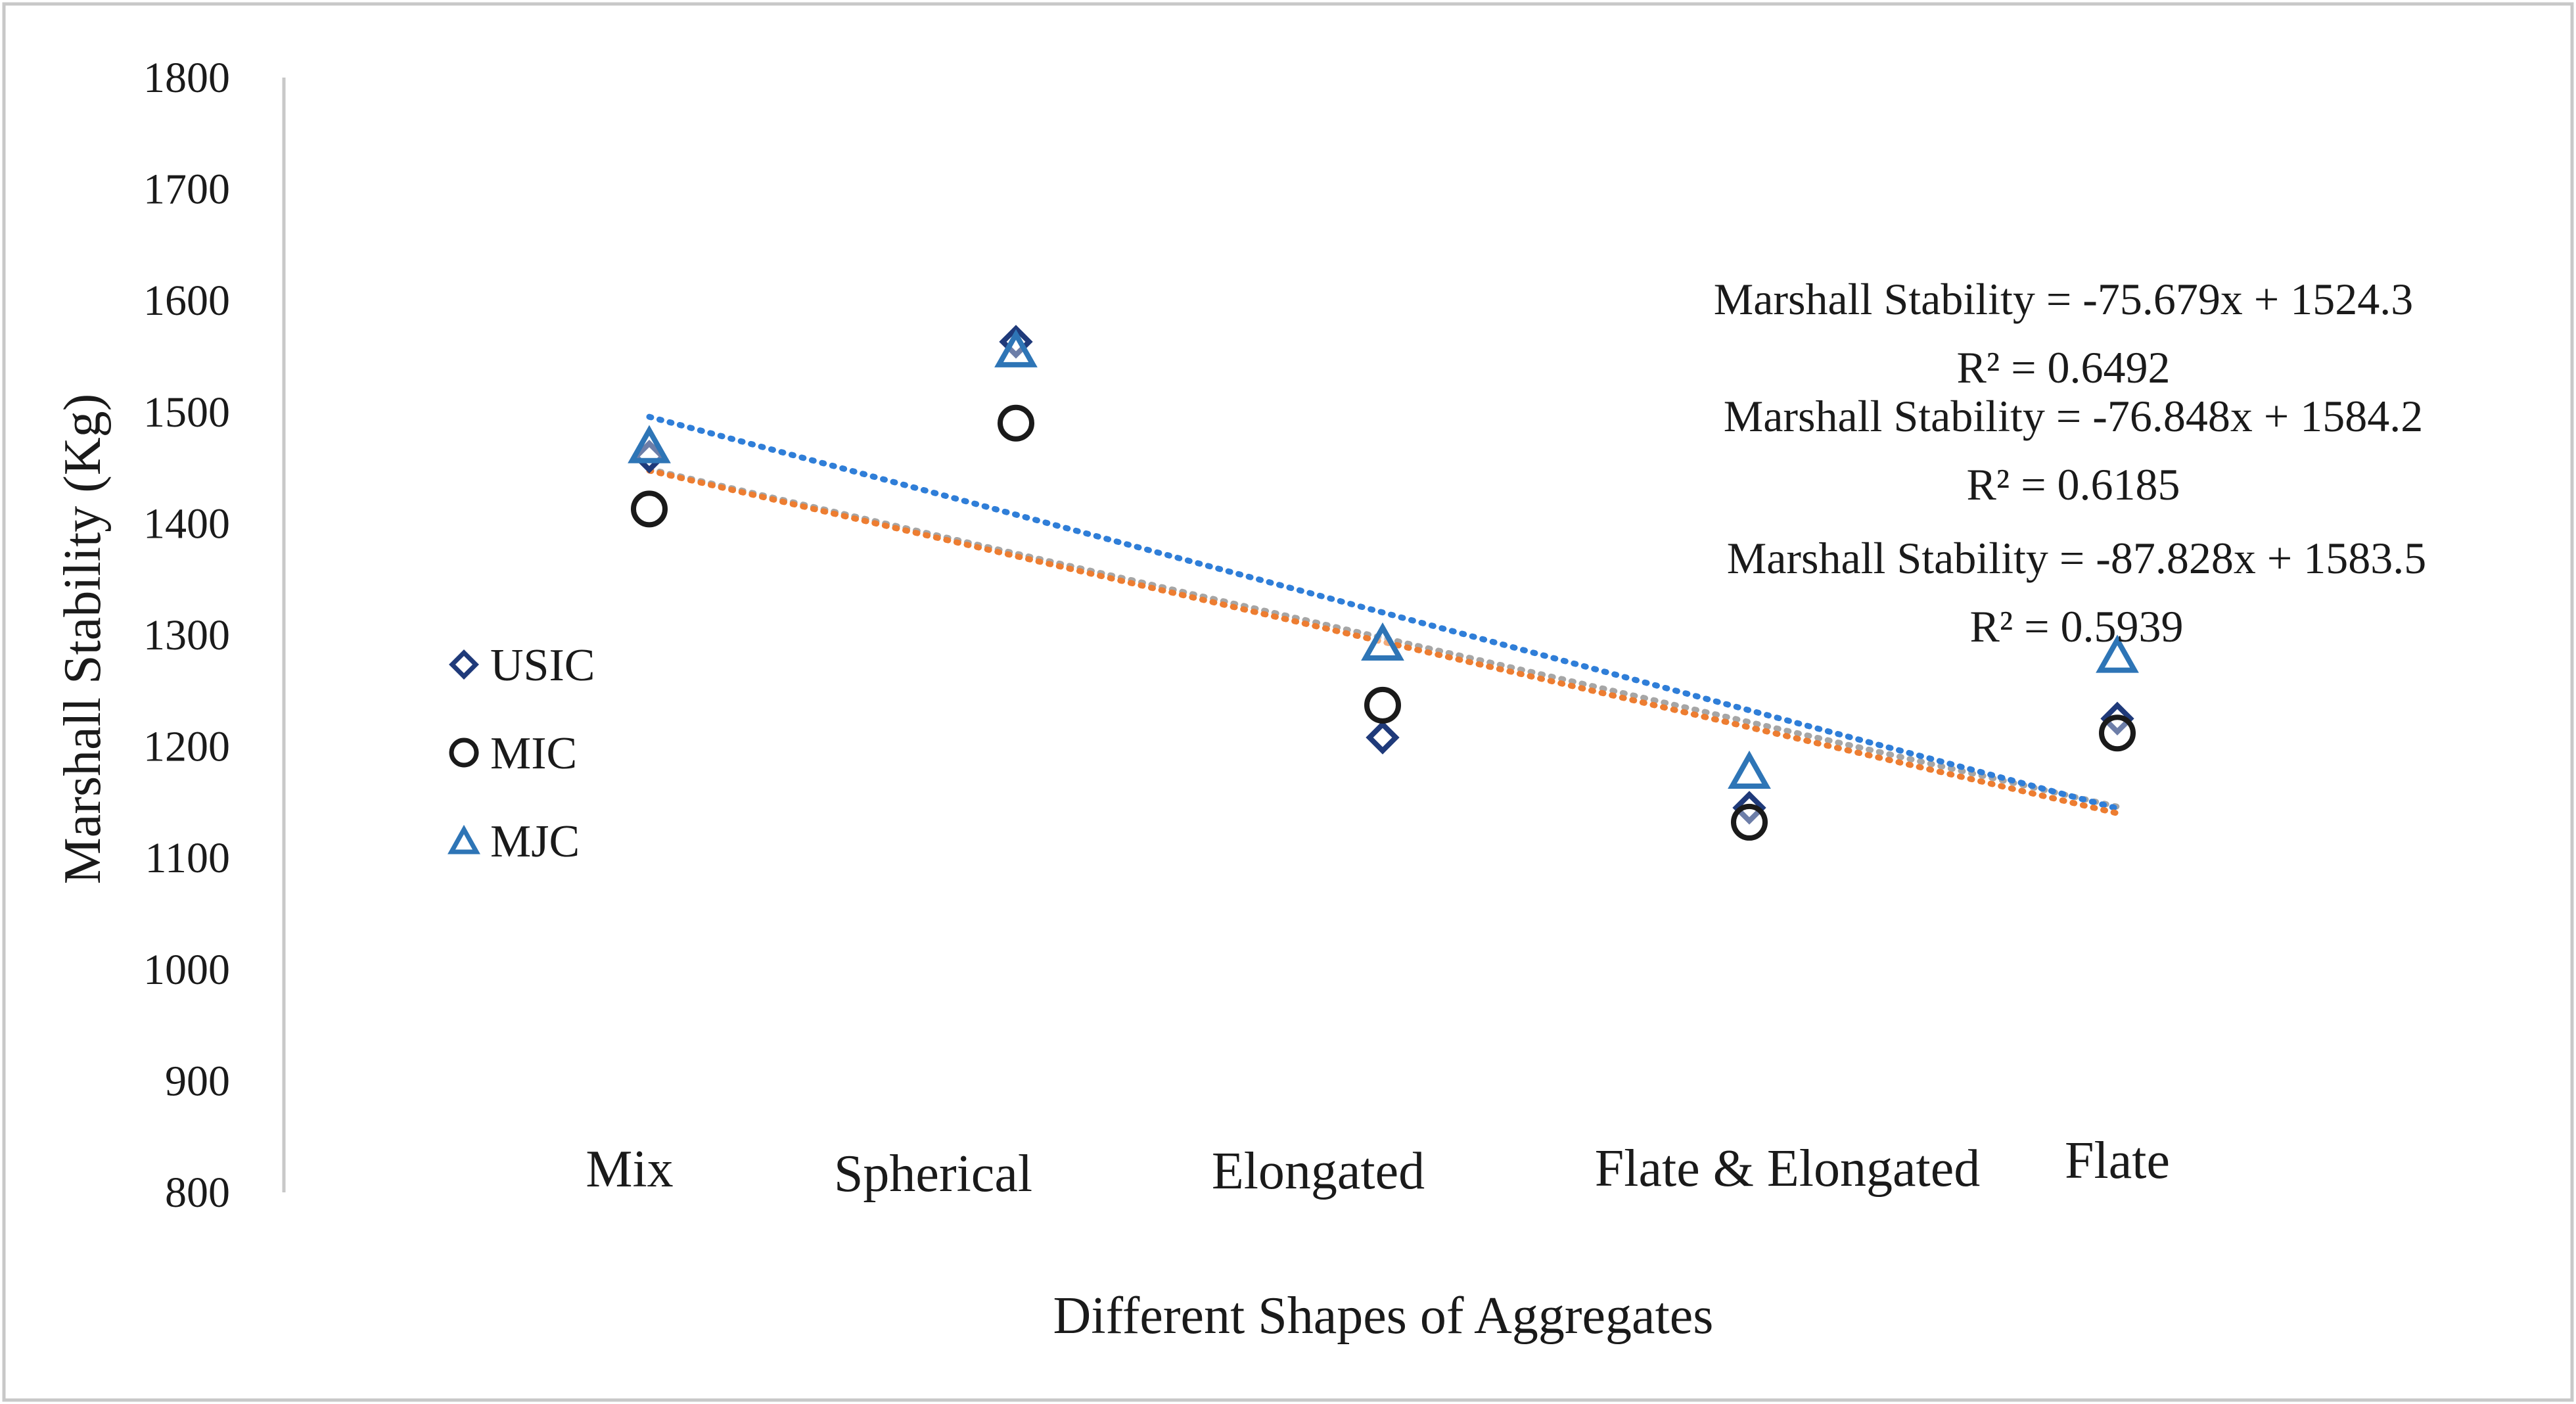  What do you see at coordinates (187, 78) in the screenshot?
I see `y-tick-label-1800: 1800` at bounding box center [187, 78].